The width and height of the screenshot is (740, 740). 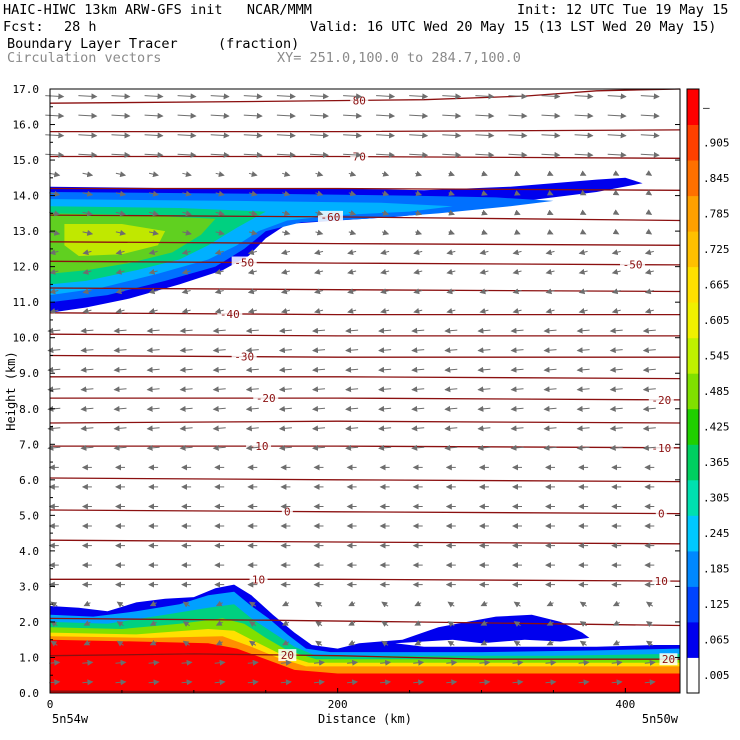 What do you see at coordinates (716, 533) in the screenshot?
I see `colorbar-tick-label: .245` at bounding box center [716, 533].